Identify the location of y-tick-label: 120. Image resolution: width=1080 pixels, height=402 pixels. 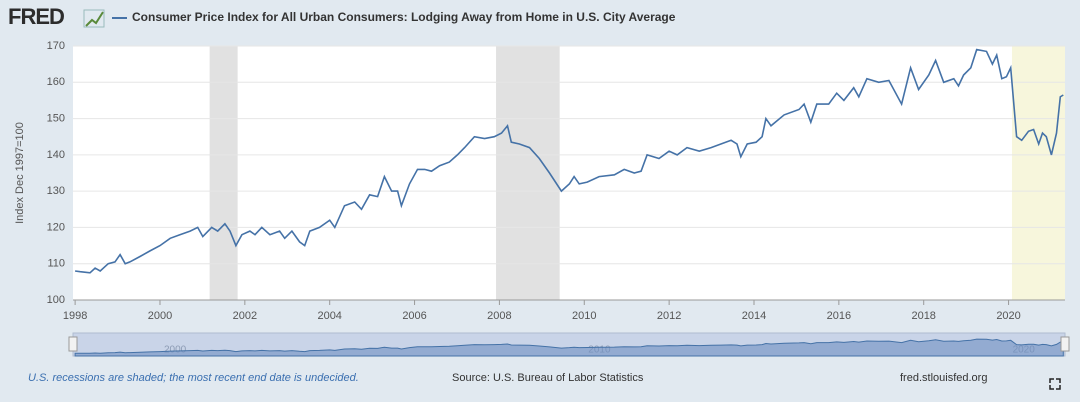
(56, 227).